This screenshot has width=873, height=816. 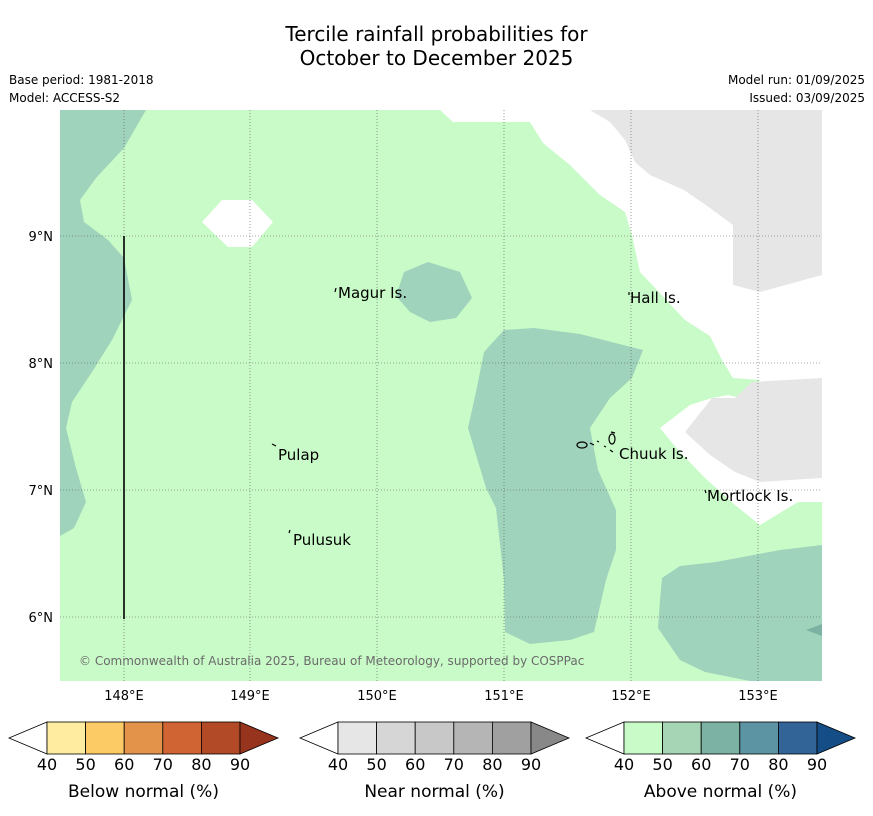 What do you see at coordinates (41, 364) in the screenshot?
I see `lat-label-8n: 8°N` at bounding box center [41, 364].